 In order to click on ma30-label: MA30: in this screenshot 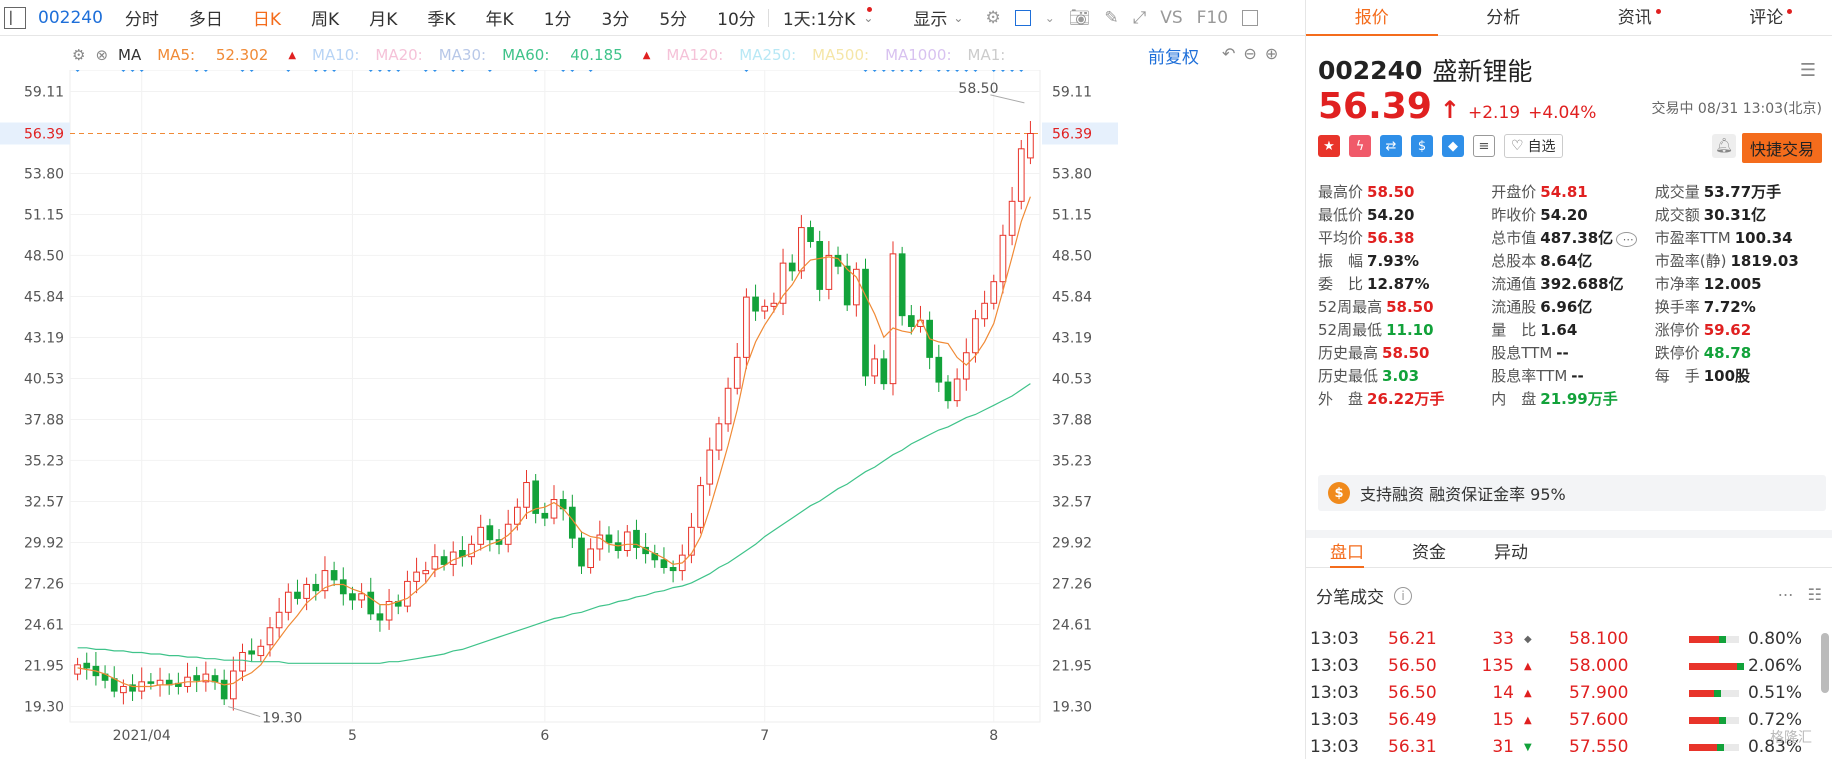, I will do `click(462, 55)`.